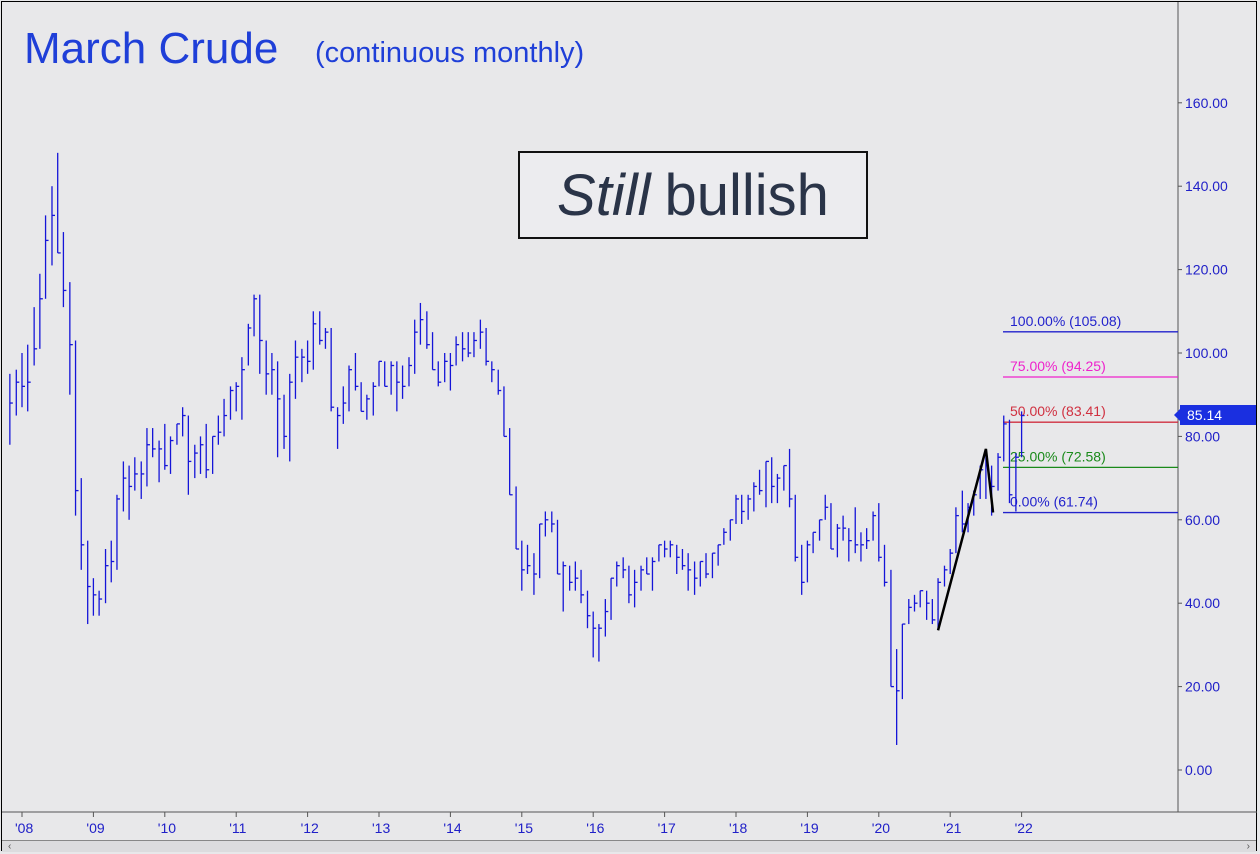  I want to click on scroll-right-icon: ›, so click(1248, 846).